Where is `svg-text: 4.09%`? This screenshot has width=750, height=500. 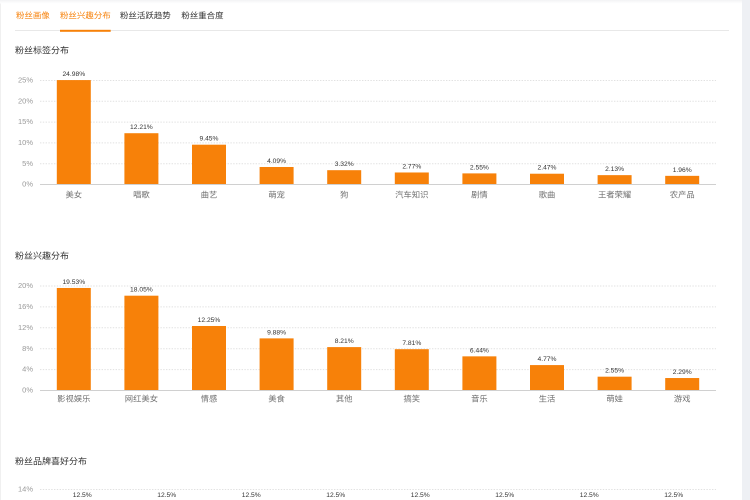 svg-text: 4.09% is located at coordinates (276, 161).